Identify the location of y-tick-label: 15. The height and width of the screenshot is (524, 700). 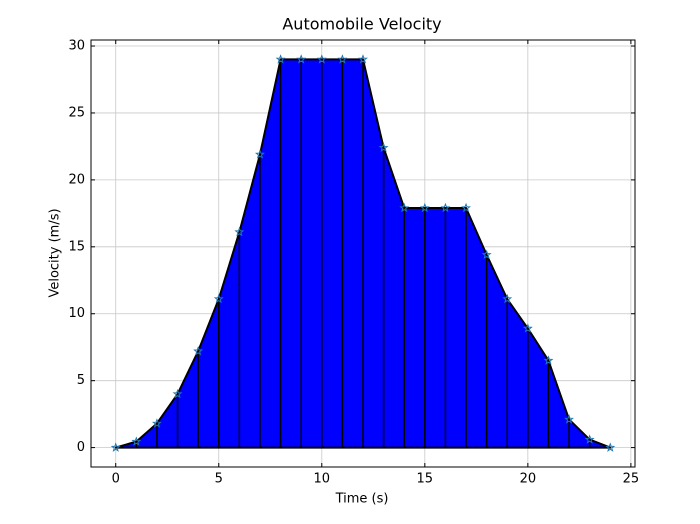
(76, 246).